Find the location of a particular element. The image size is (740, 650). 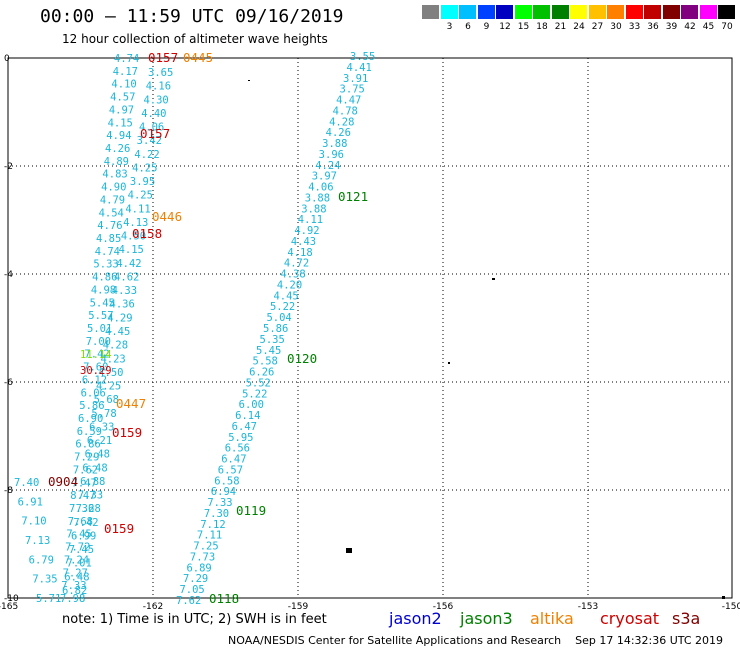

legend-label: 42 is located at coordinates (690, 27).